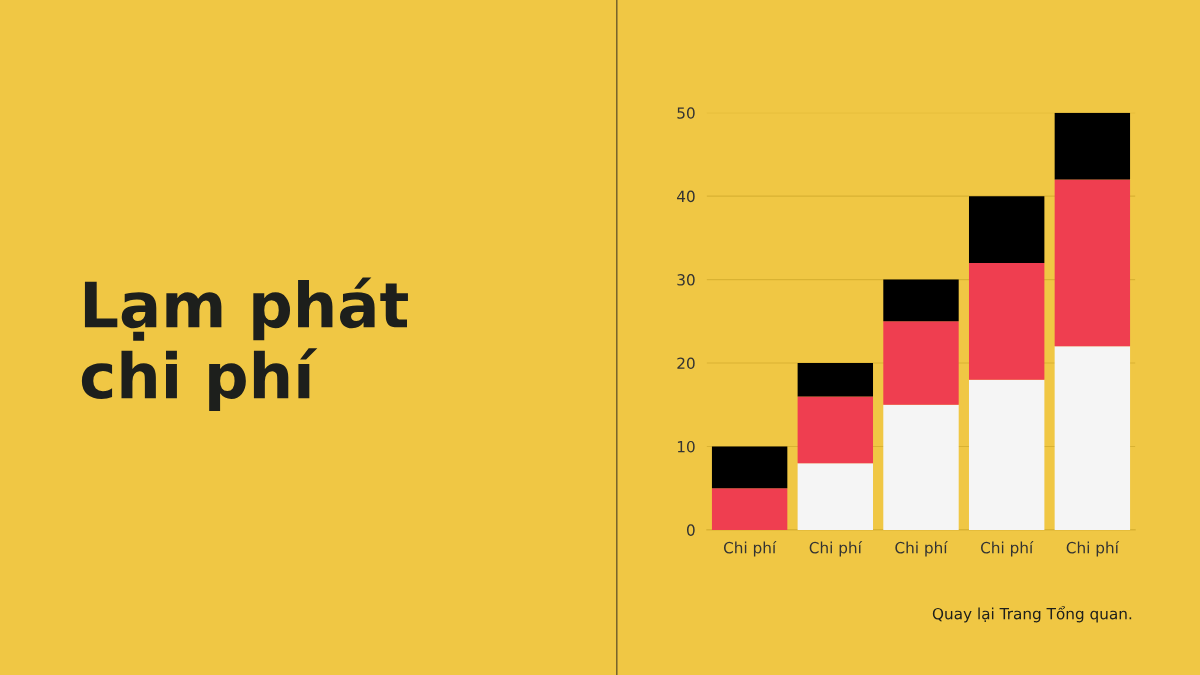  I want to click on y-tick-label: 0, so click(690, 530).